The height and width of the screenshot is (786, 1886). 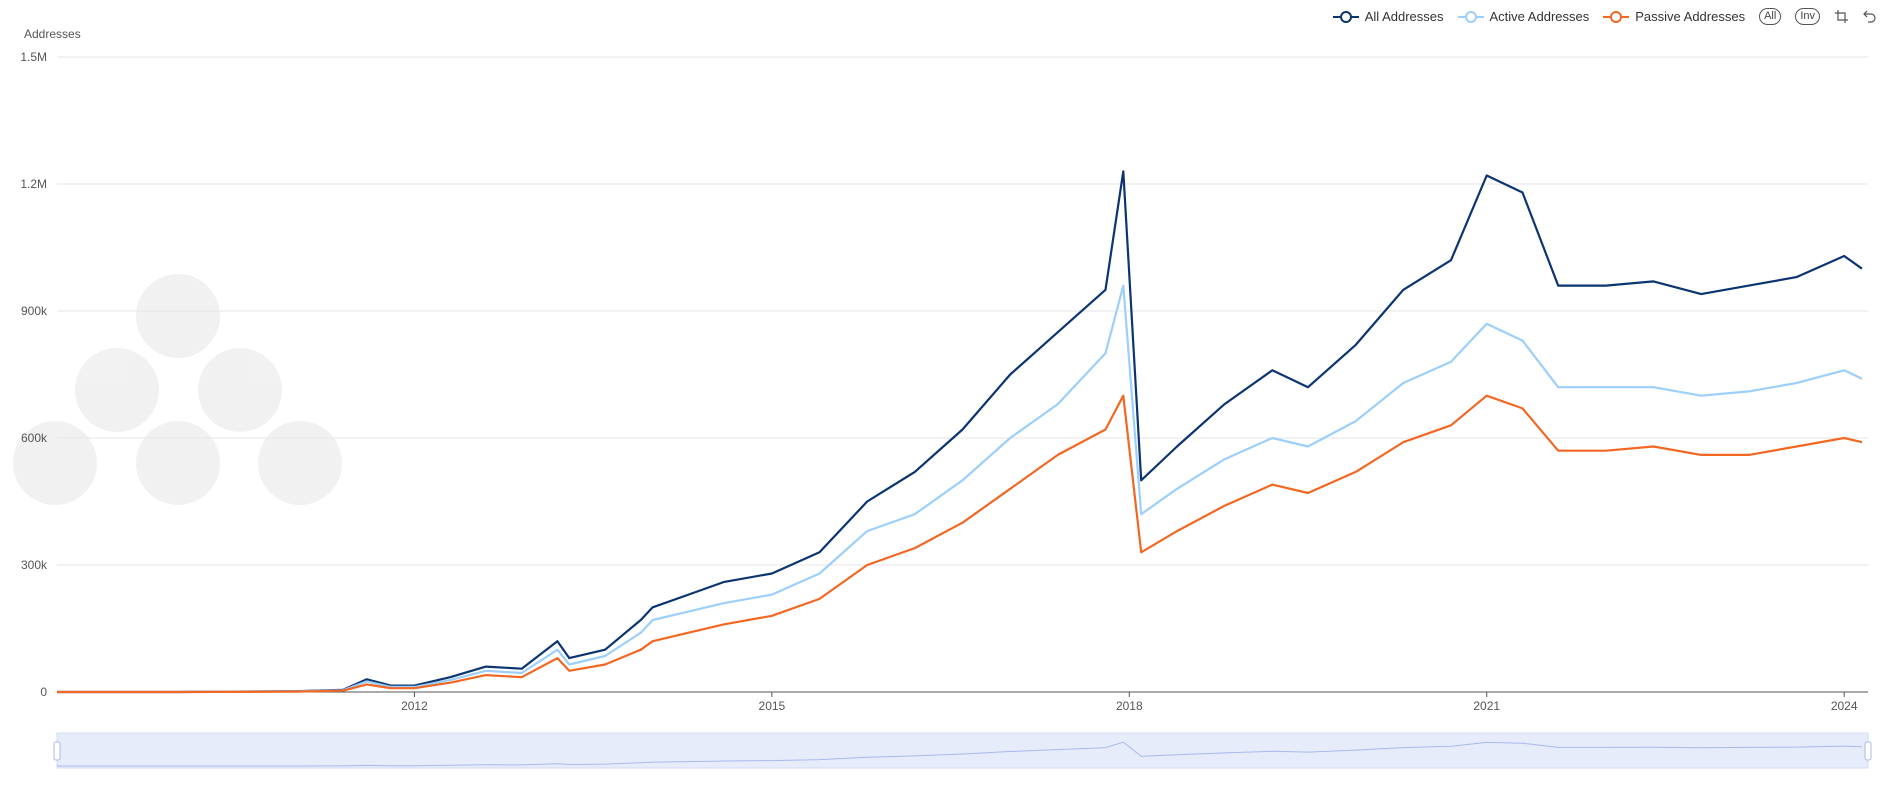 I want to click on x-tick-label: 2018, so click(x=1129, y=706).